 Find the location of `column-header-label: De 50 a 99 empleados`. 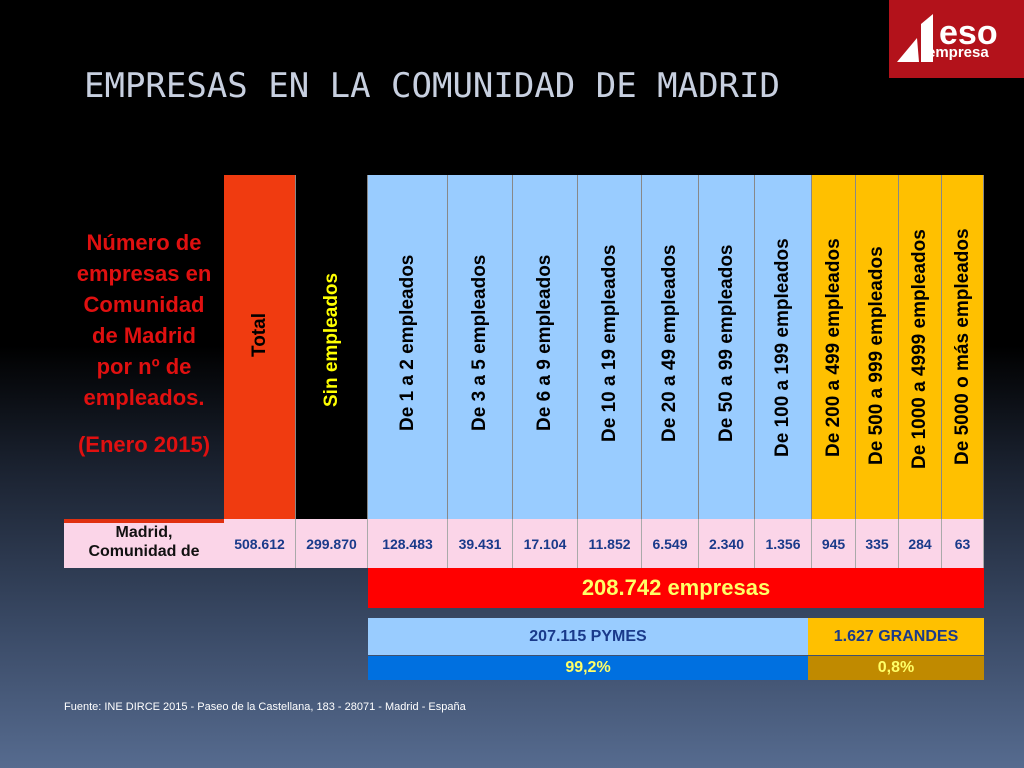

column-header-label: De 50 a 99 empleados is located at coordinates (726, 343).